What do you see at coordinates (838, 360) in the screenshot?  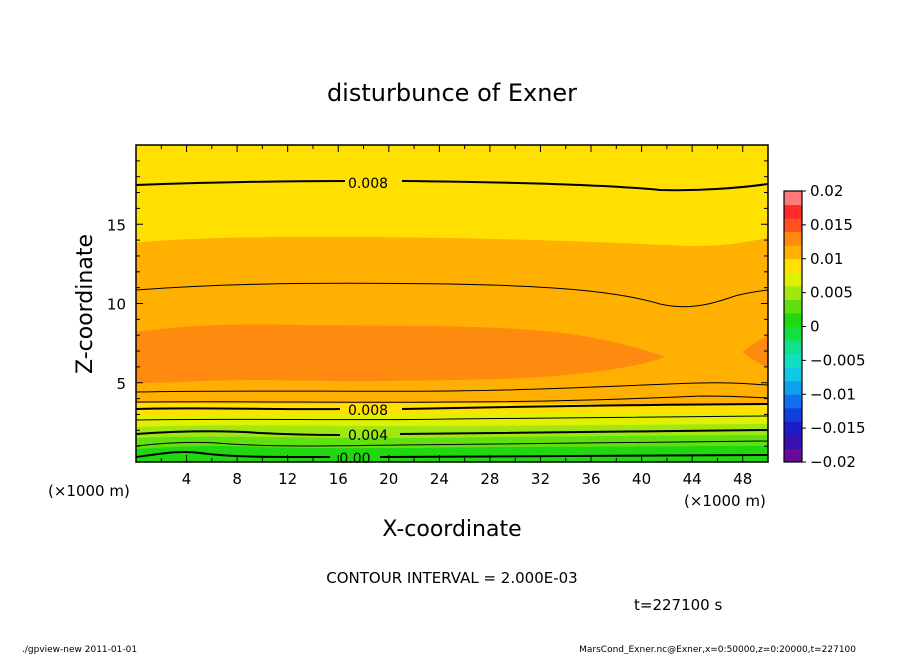 I see `colorbar-tick-label: −0.005` at bounding box center [838, 360].